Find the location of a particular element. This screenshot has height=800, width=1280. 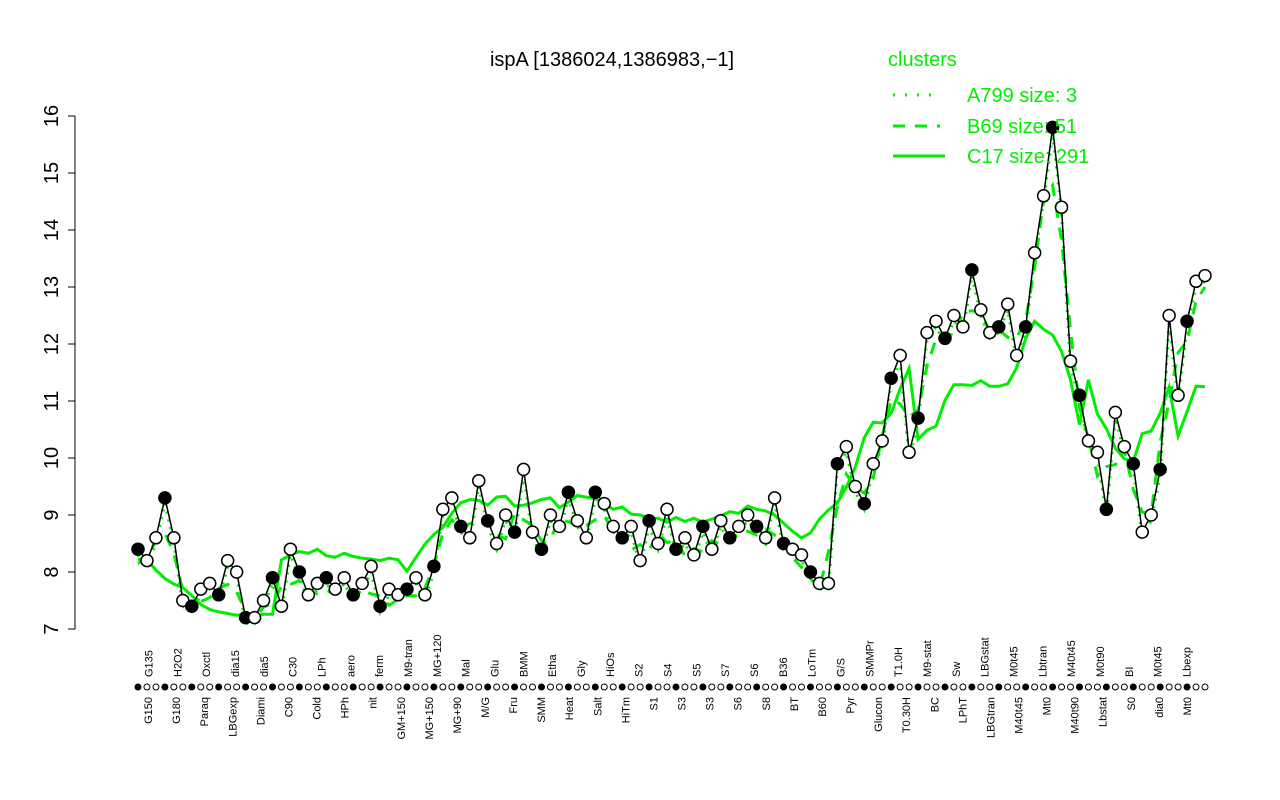

x-tick-label: Diami is located at coordinates (261, 711).